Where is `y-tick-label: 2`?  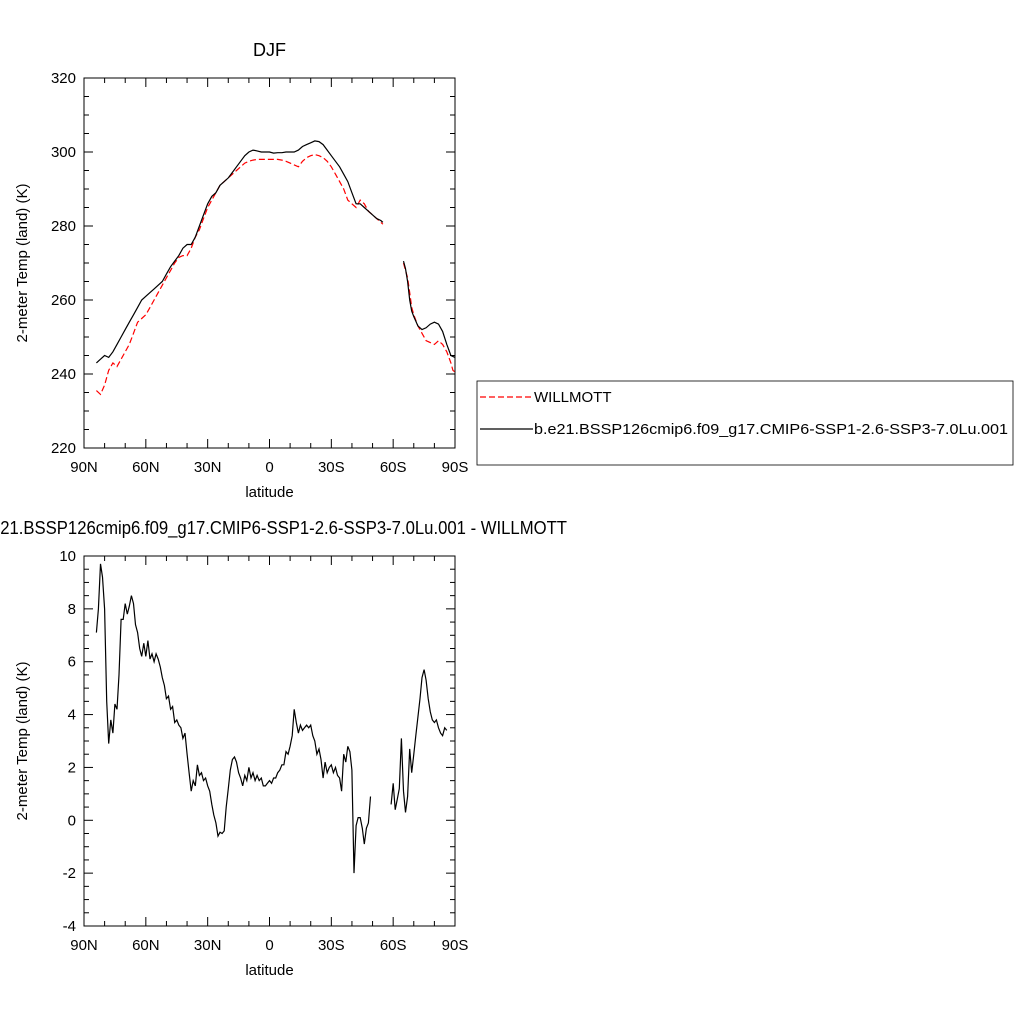 y-tick-label: 2 is located at coordinates (72, 767).